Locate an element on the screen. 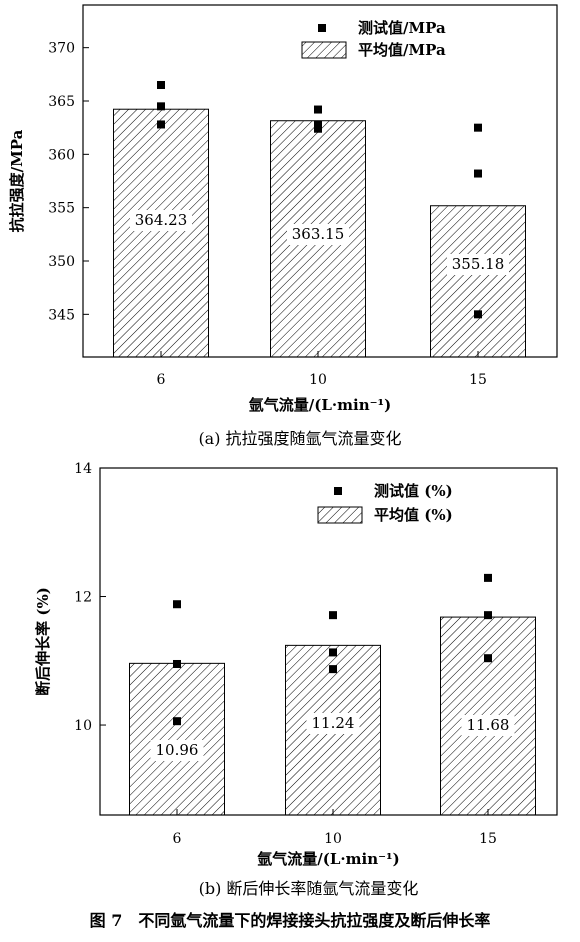  y-tick-label: 14 is located at coordinates (83, 469).